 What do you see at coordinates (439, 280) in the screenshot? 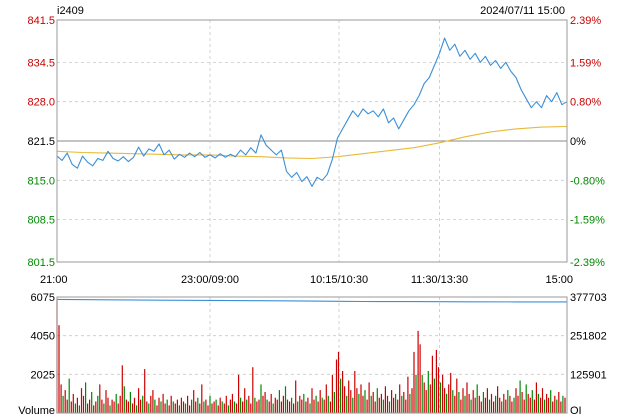
I see `time-tick-label: 11:30/13:30` at bounding box center [439, 280].